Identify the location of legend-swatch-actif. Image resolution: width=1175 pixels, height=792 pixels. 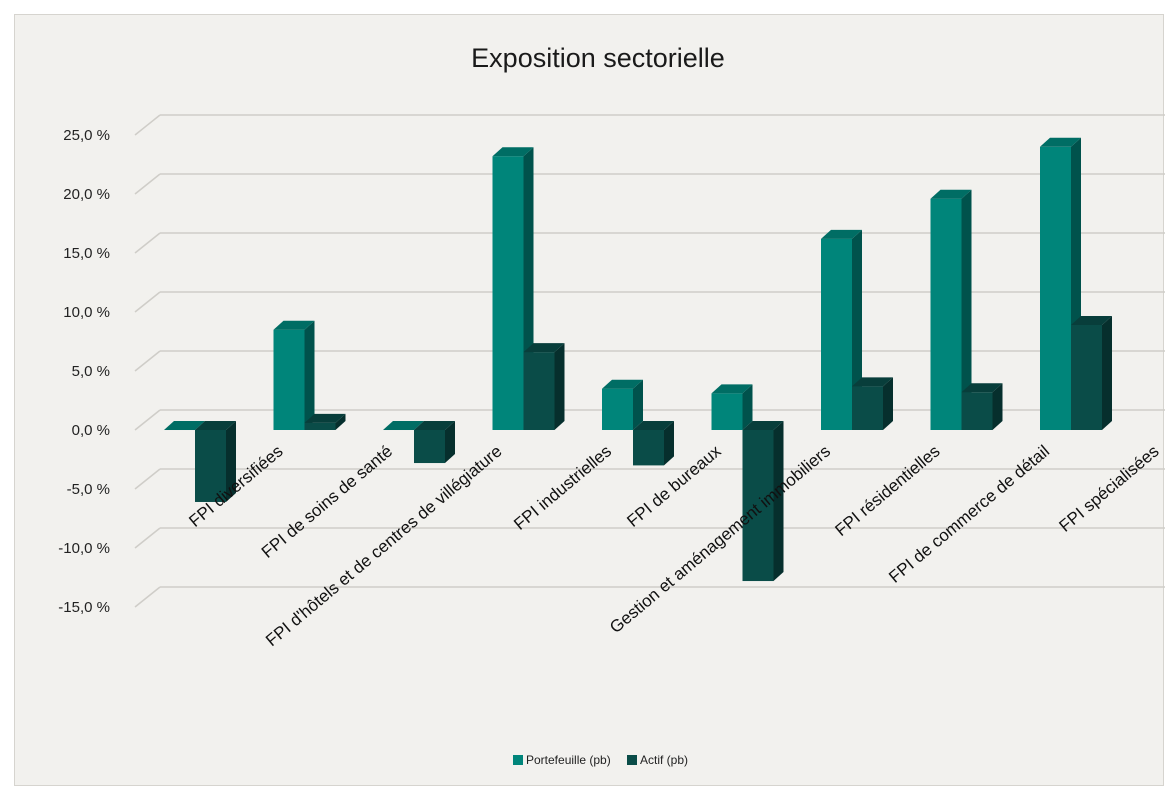
(632, 760).